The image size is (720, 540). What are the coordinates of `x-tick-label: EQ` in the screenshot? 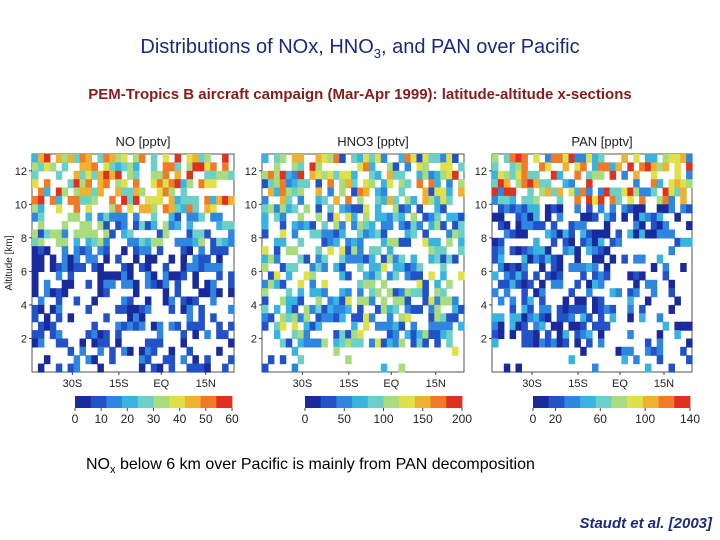 It's located at (161, 384).